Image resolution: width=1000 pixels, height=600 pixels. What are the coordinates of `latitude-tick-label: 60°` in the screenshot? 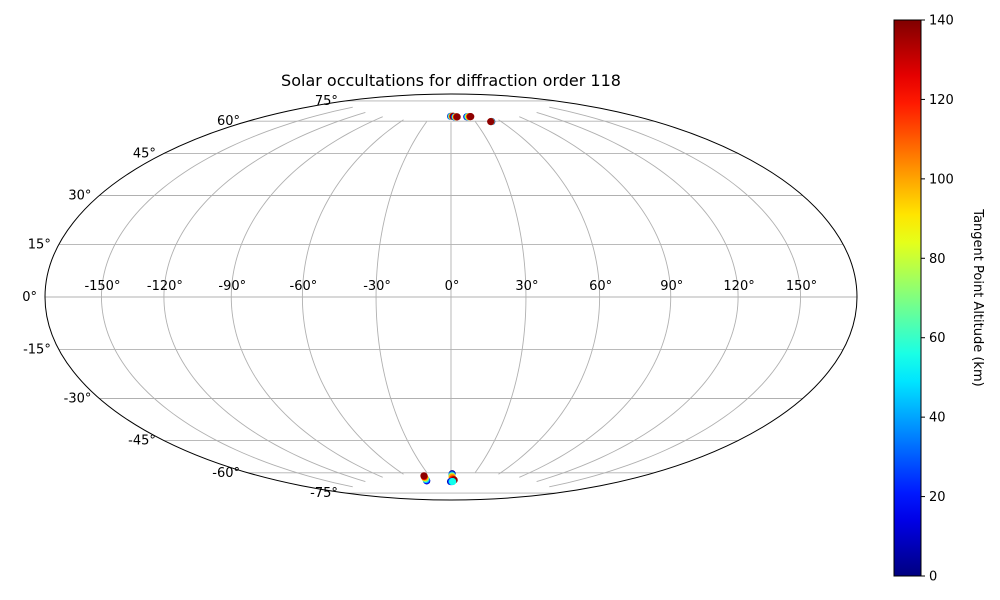 It's located at (228, 121).